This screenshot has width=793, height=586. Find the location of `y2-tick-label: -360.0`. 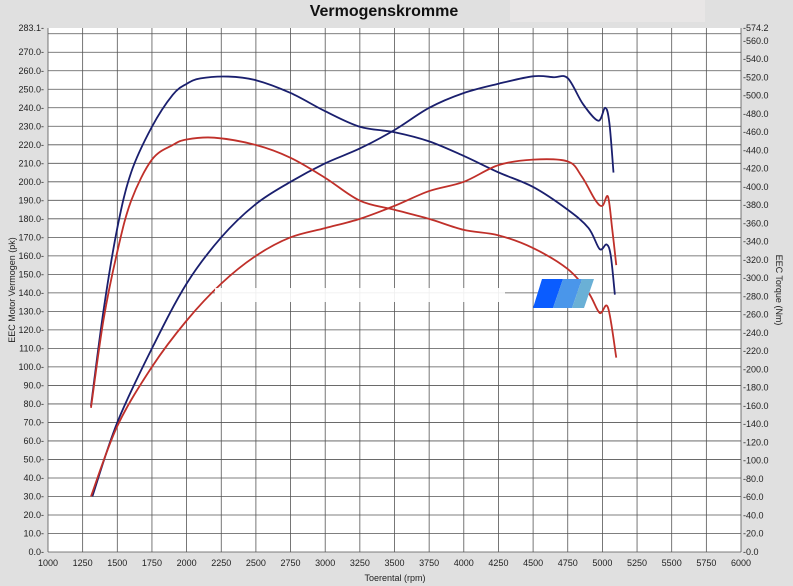

y2-tick-label: -360.0 is located at coordinates (756, 223).